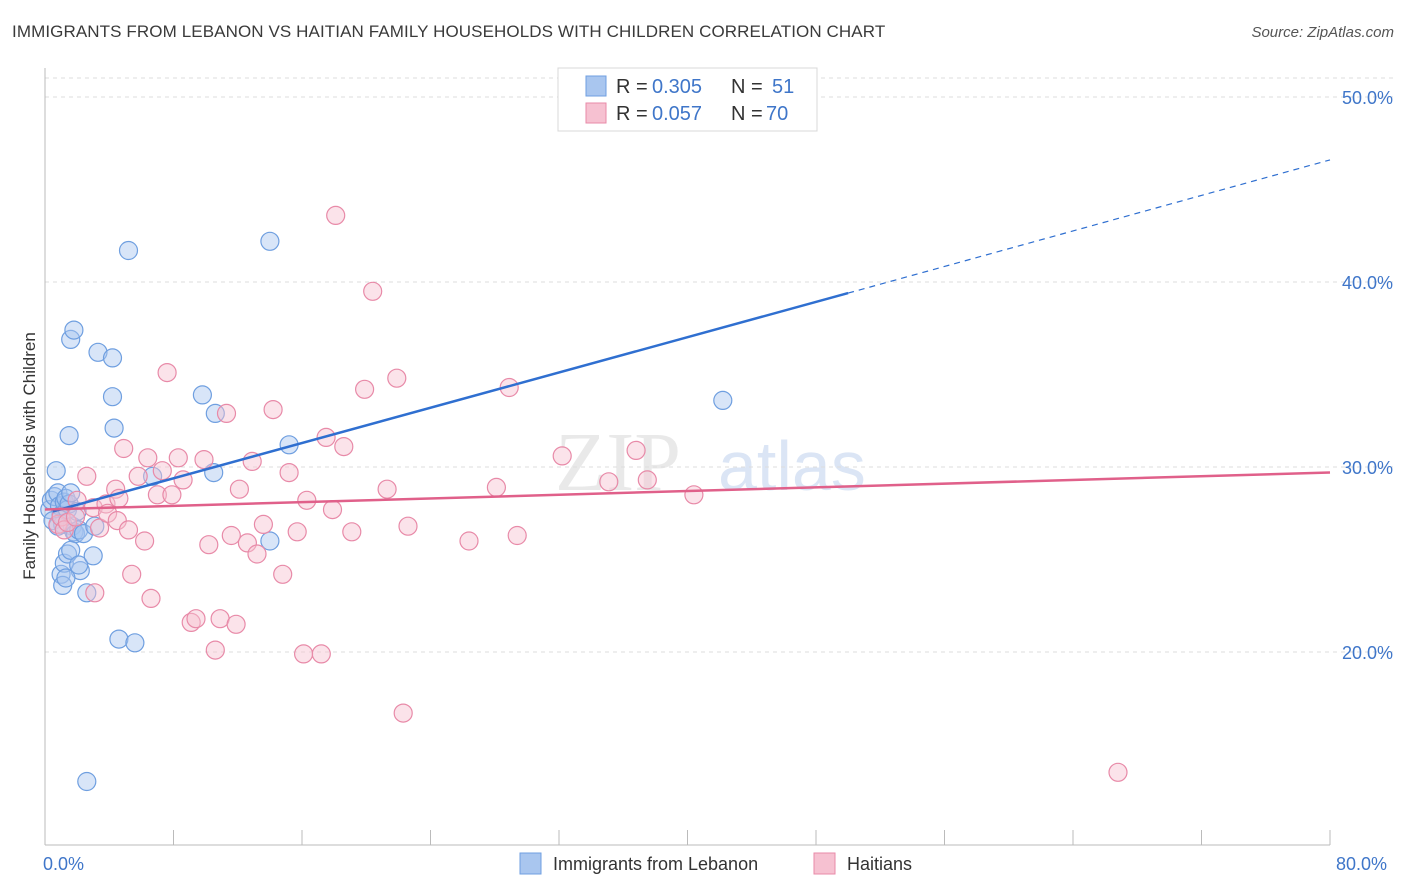 The image size is (1406, 892). What do you see at coordinates (677, 87) in the screenshot?
I see `legend-r-value-lebanon: 0.305` at bounding box center [677, 87].